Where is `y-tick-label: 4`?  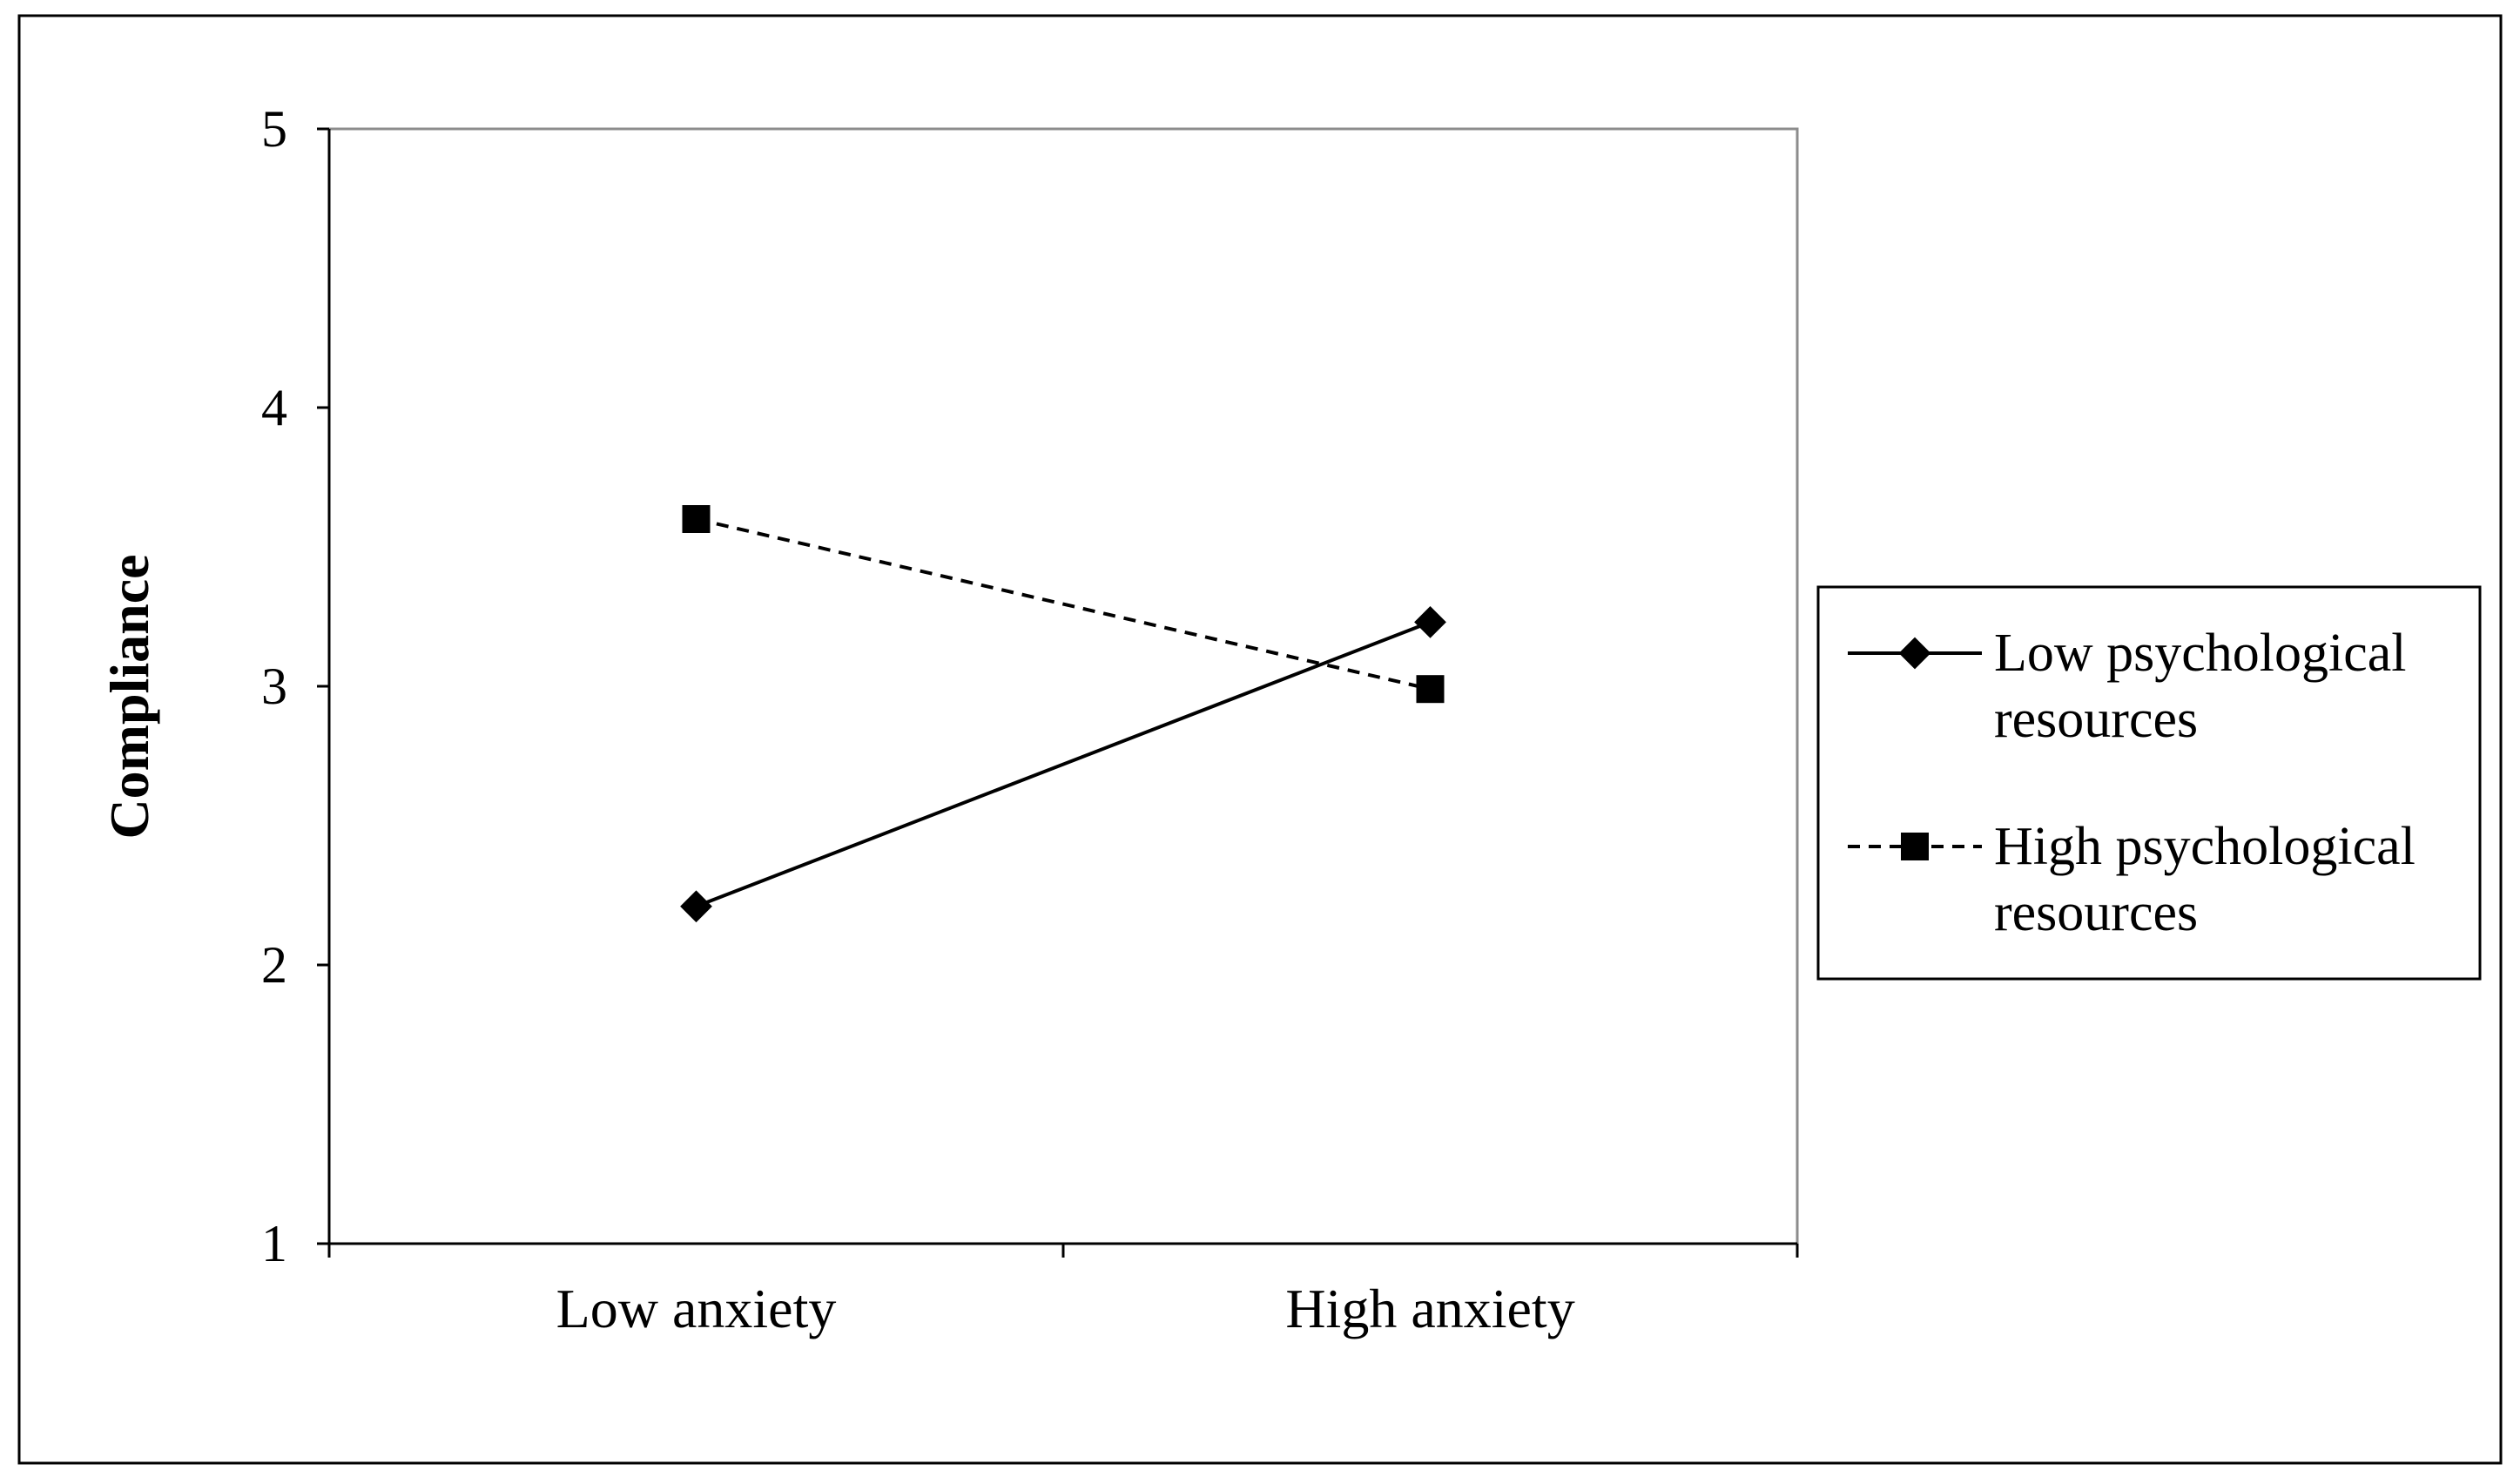
y-tick-label: 4 is located at coordinates (274, 407).